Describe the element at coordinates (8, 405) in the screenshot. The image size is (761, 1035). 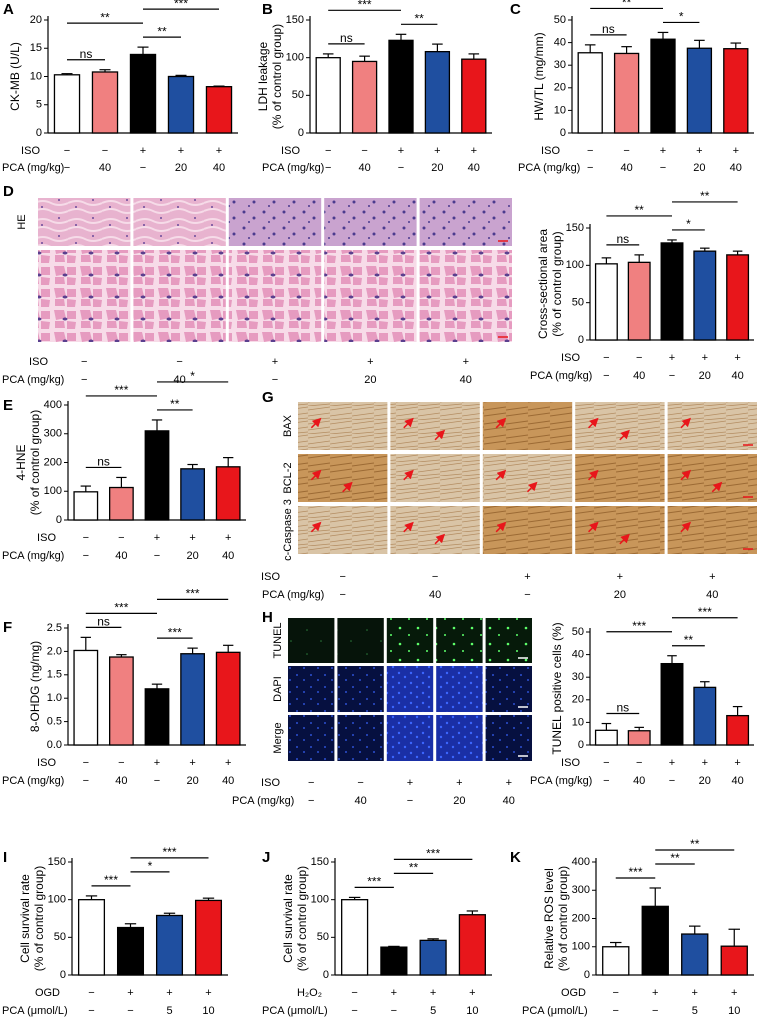
I see `panel-label: E` at that location.